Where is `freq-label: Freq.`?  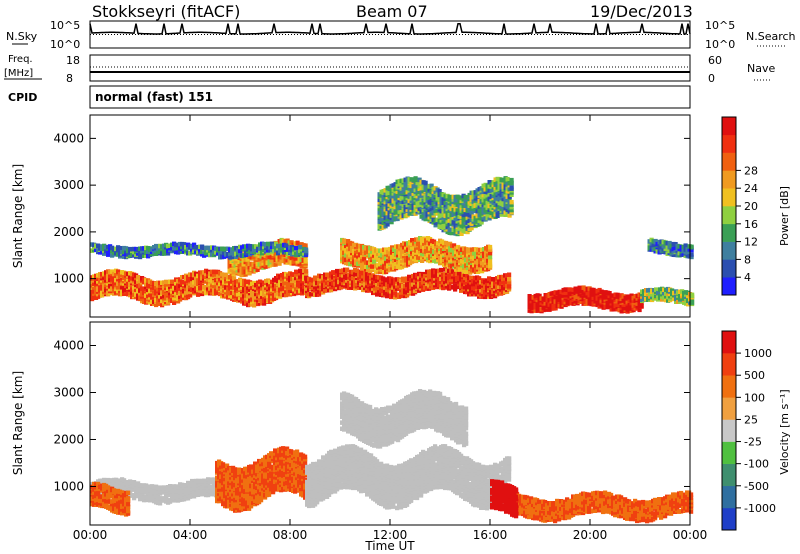 freq-label: Freq. is located at coordinates (20, 59).